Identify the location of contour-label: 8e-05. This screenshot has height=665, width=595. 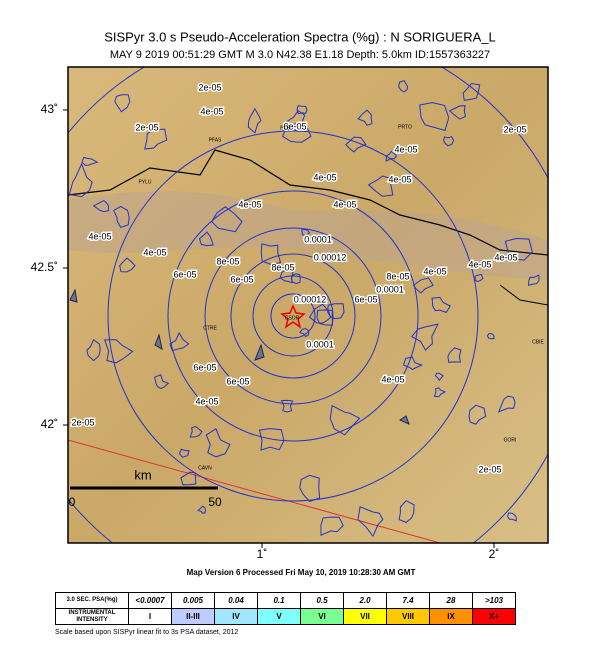
(227, 261).